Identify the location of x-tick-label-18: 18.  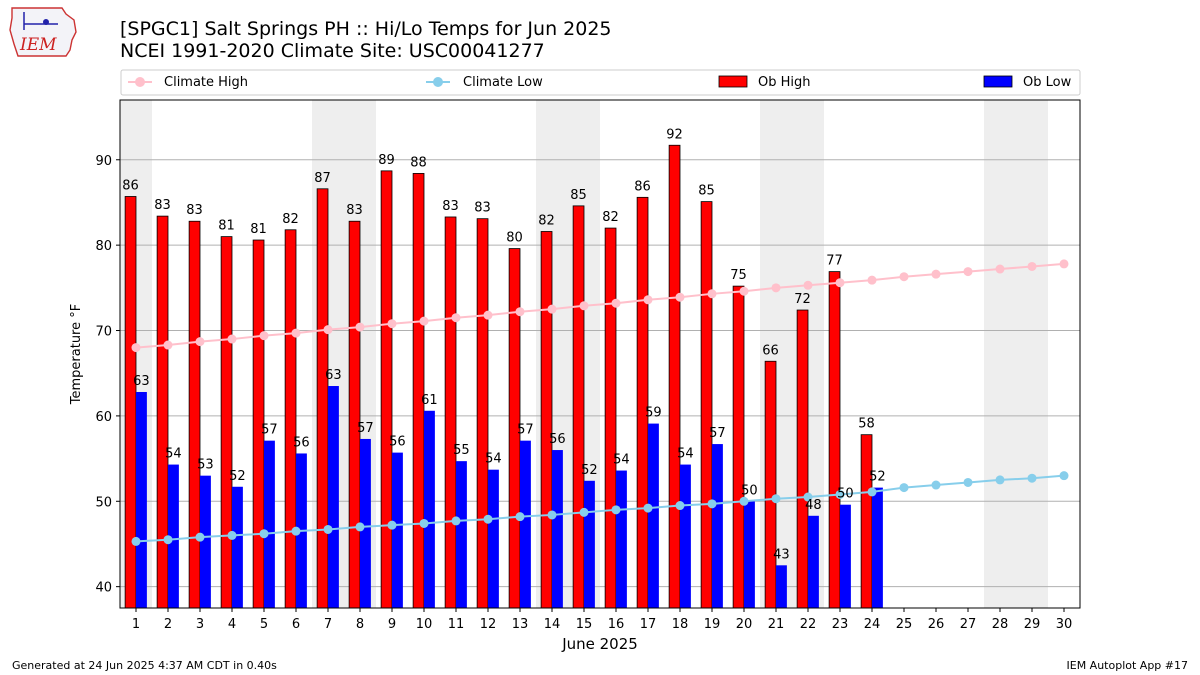
(680, 624).